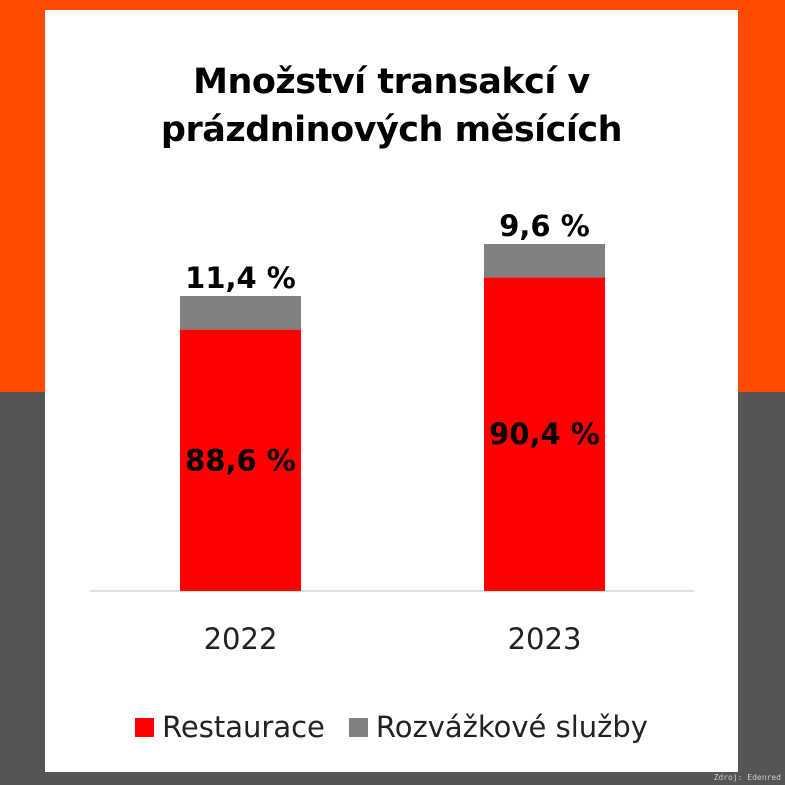  What do you see at coordinates (243, 727) in the screenshot?
I see `legend-label: Restaurace` at bounding box center [243, 727].